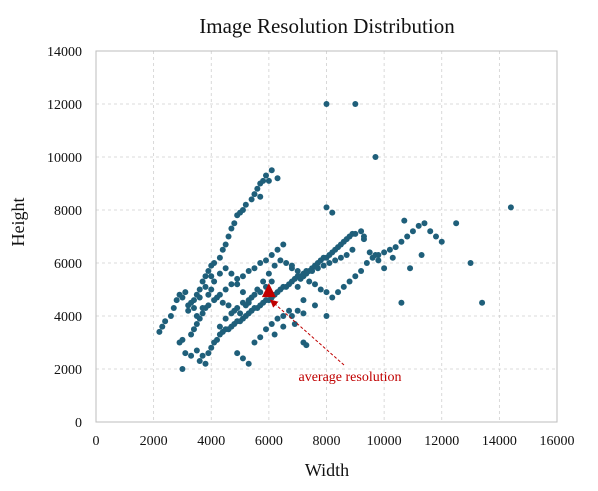 The height and width of the screenshot is (491, 598). Describe the element at coordinates (327, 26) in the screenshot. I see `chart-title: Image Resolution Distribution` at that location.